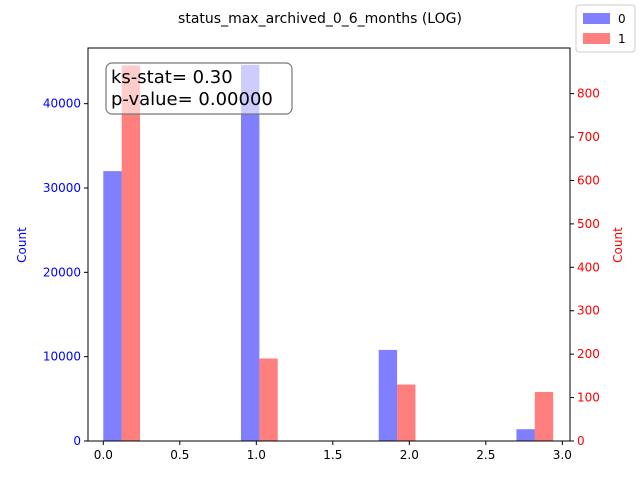  Describe the element at coordinates (62, 104) in the screenshot. I see `left-y-tick-label: 40000` at that location.